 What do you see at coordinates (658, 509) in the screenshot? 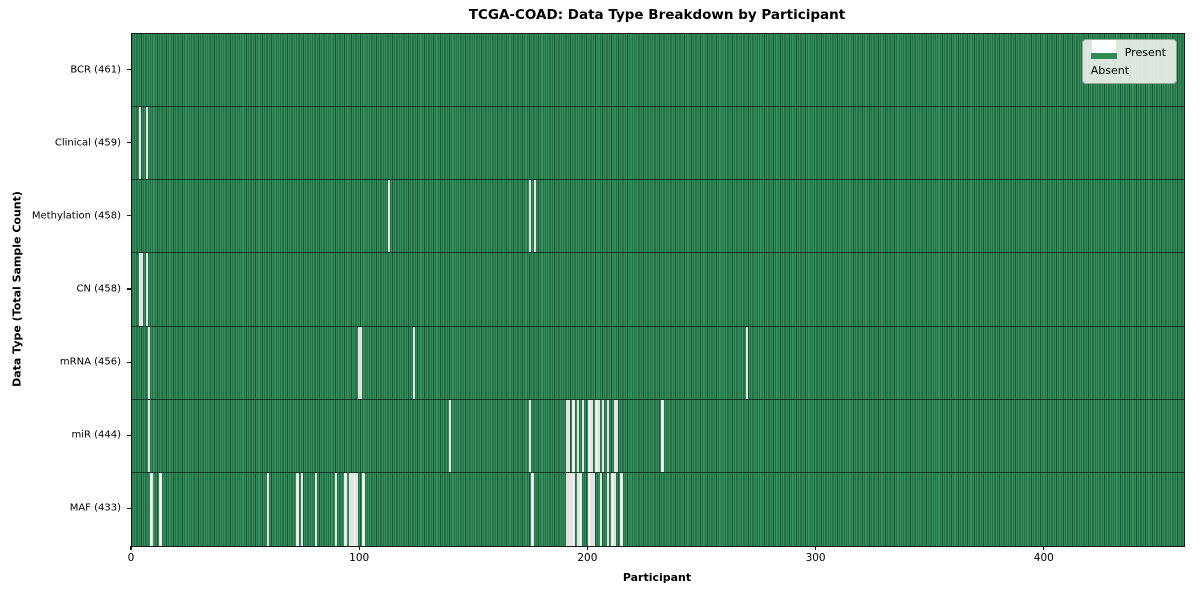
I see `heatmap-row-maf` at bounding box center [658, 509].